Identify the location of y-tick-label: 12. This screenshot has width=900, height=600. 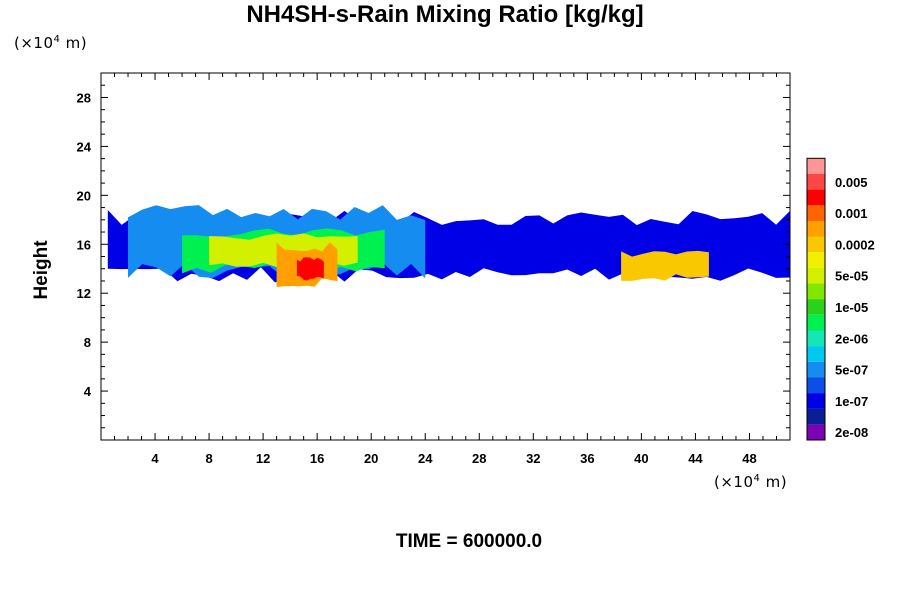
(84, 293).